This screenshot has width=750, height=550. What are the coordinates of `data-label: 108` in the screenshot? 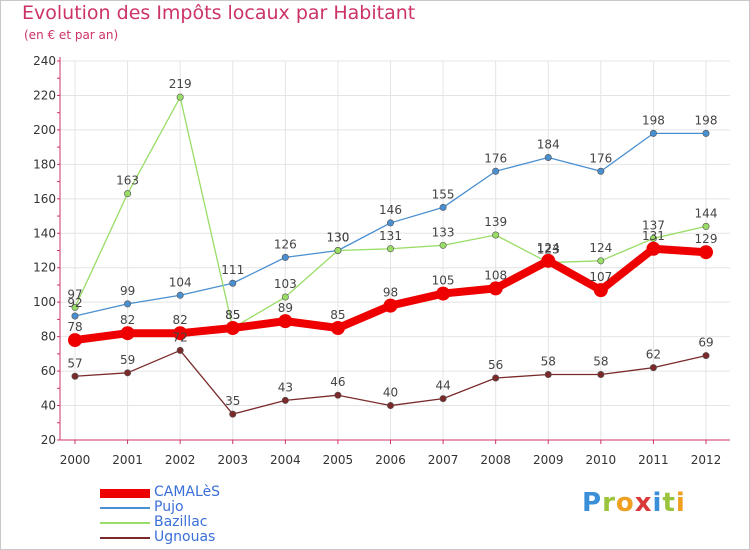 It's located at (495, 275).